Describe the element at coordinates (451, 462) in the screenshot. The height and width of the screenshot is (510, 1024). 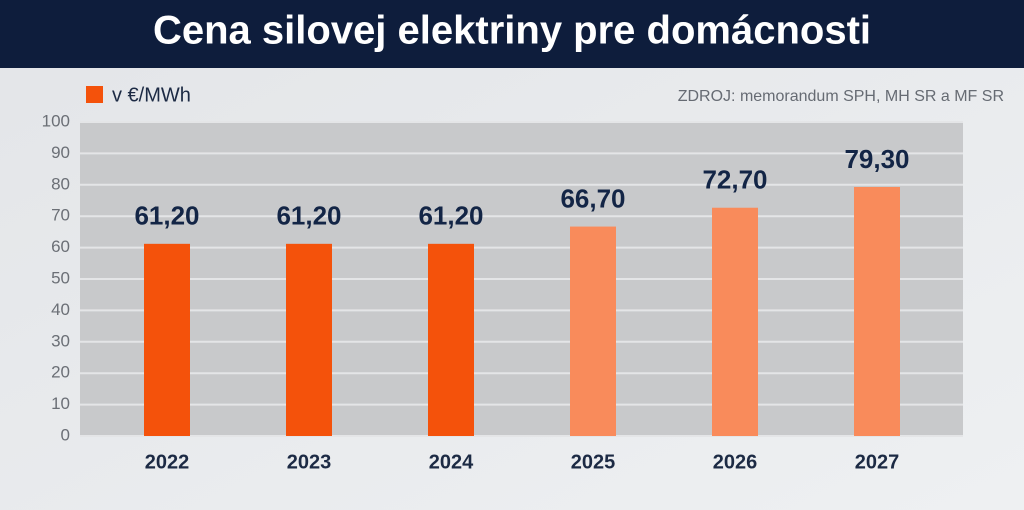
I see `x-tick-label: 2024` at that location.